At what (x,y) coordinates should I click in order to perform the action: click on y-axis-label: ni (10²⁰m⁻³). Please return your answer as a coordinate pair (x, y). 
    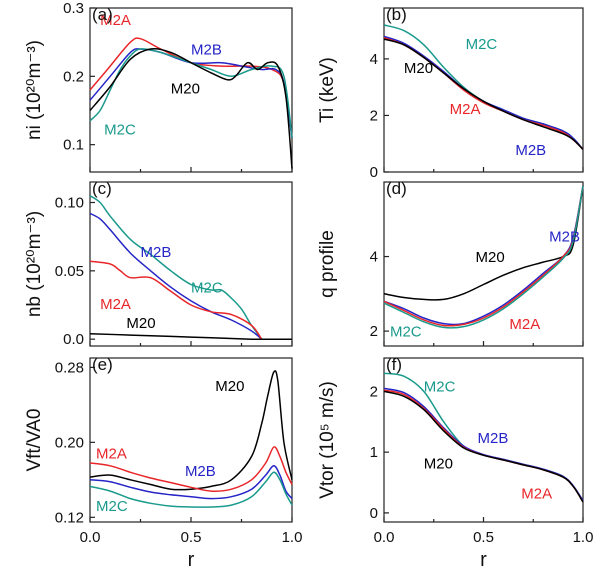
    Looking at the image, I should click on (34, 90).